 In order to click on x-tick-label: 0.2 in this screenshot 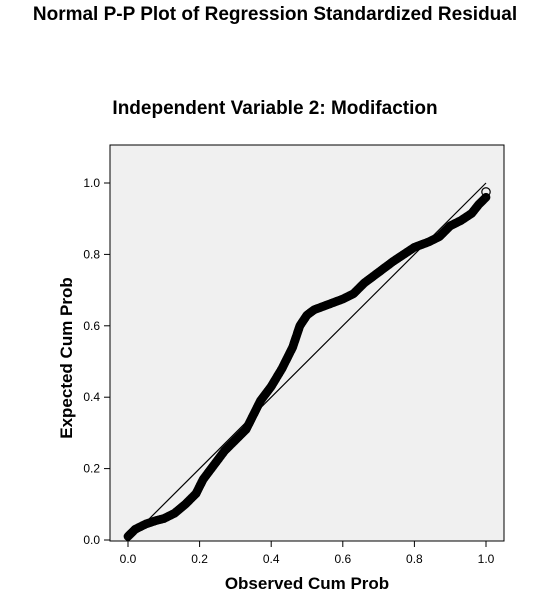, I will do `click(199, 559)`.